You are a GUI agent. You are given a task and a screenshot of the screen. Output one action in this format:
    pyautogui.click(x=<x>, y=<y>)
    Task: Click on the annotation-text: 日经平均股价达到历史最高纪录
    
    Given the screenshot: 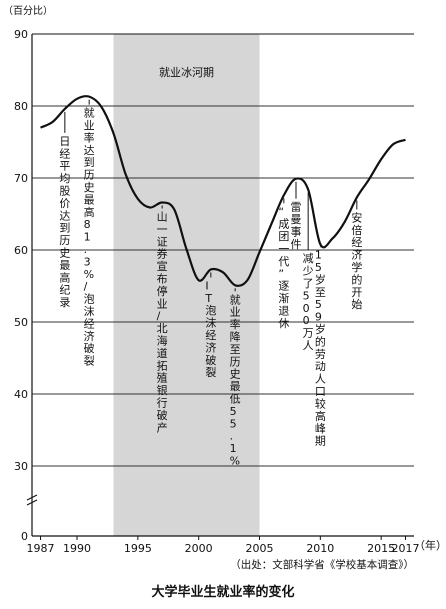 What is the action you would take?
    pyautogui.click(x=64, y=222)
    